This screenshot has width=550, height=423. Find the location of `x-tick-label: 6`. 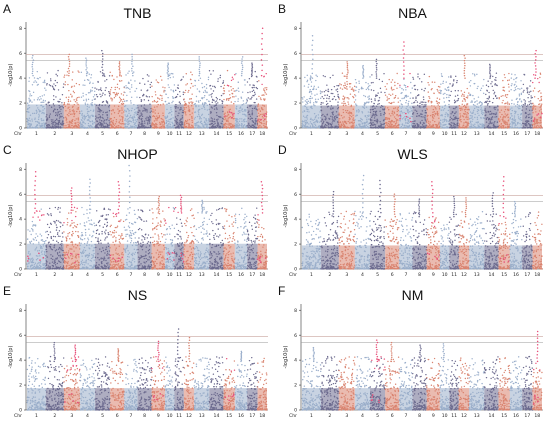

x-tick-label: 6 is located at coordinates (117, 134).